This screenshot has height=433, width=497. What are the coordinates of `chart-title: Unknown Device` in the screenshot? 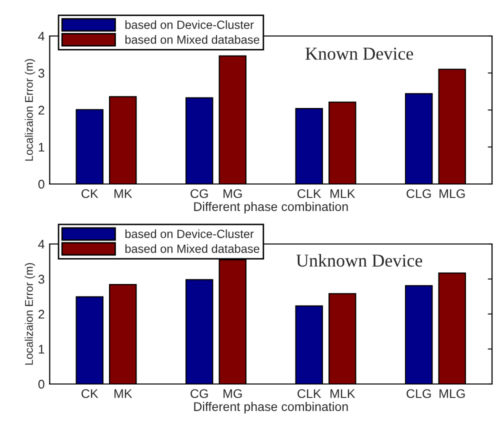 It's located at (359, 260).